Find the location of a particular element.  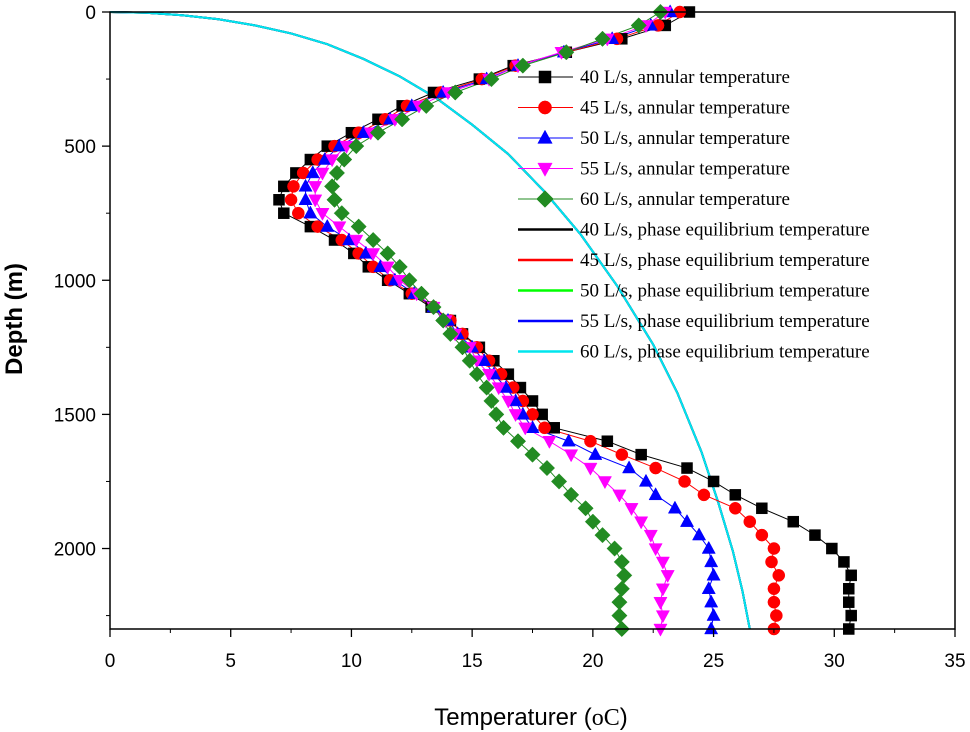

x-axis-title: Temperaturer (oC) is located at coordinates (530, 717).